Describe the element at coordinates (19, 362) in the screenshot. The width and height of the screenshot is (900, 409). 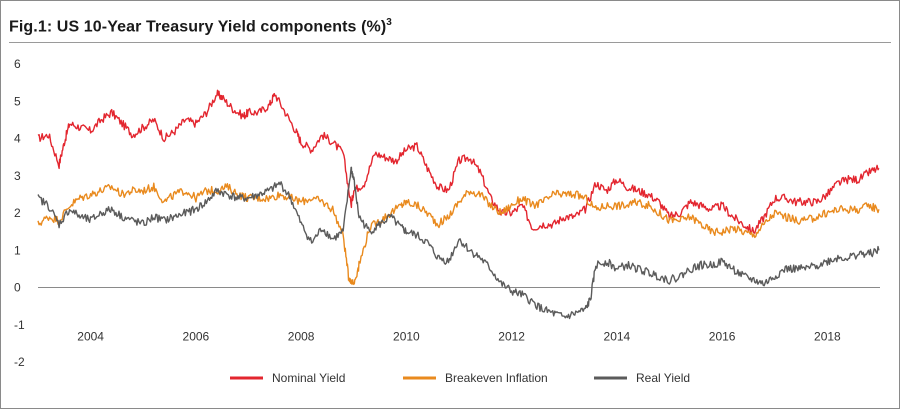
I see `y-tick-label: -2` at that location.